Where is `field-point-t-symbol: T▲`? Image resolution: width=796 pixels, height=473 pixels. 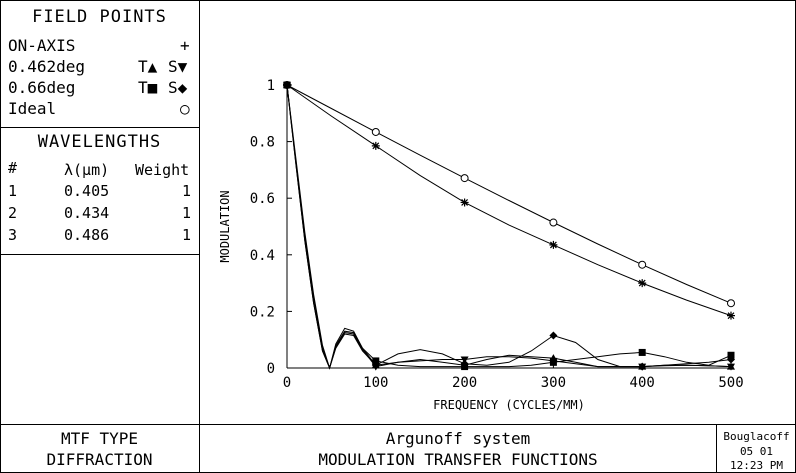
field-point-t-symbol: T▲ is located at coordinates (148, 66).